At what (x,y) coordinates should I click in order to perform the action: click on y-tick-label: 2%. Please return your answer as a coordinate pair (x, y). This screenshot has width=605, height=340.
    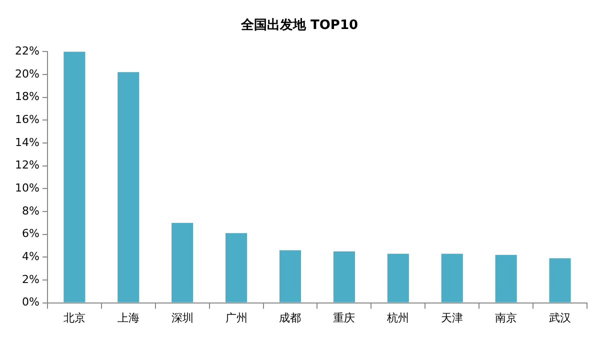
    Looking at the image, I should click on (31, 279).